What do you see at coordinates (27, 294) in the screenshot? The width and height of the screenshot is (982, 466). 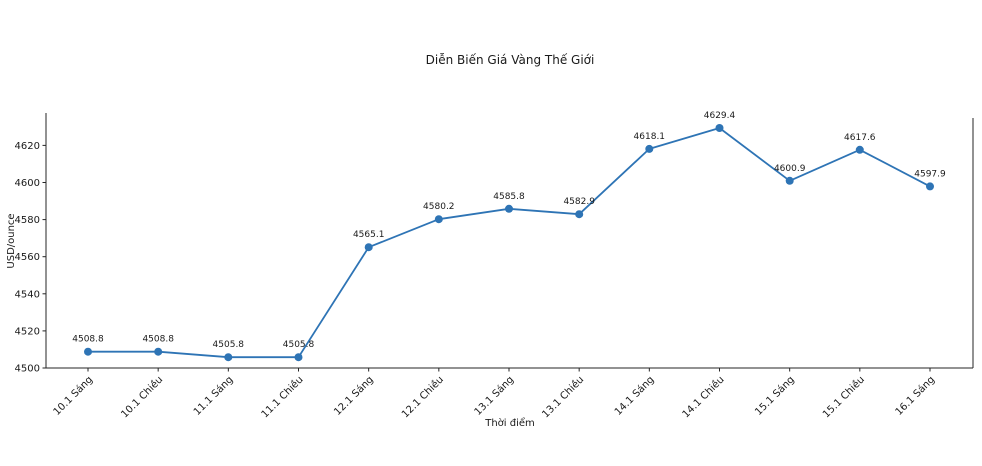 I see `y-tick-label: 4540` at bounding box center [27, 294].